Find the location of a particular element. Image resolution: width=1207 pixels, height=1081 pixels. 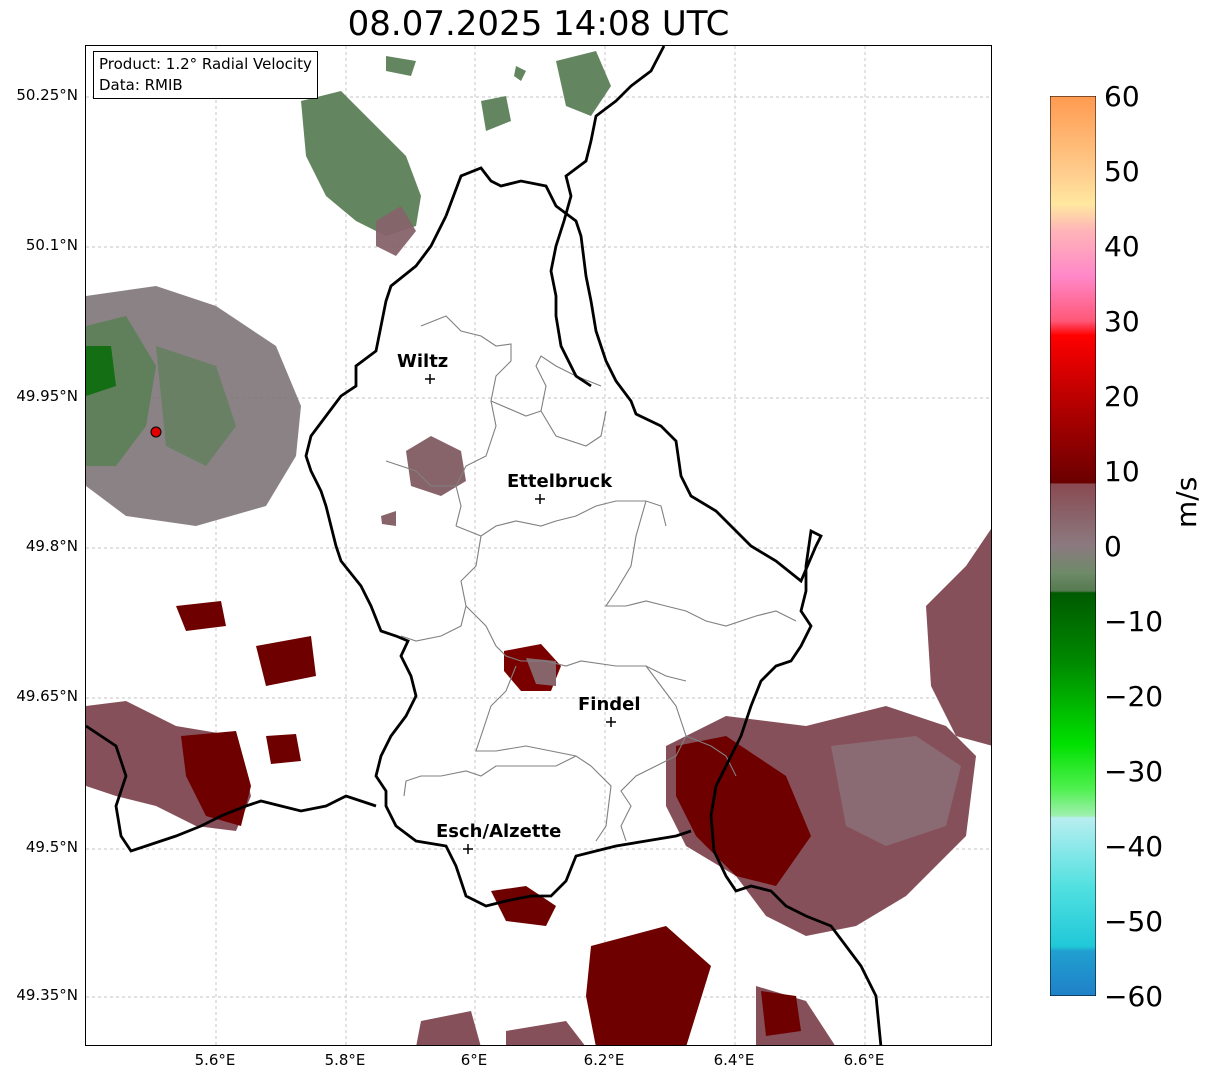

colorbar-tick-20: 20 is located at coordinates (1122, 396).